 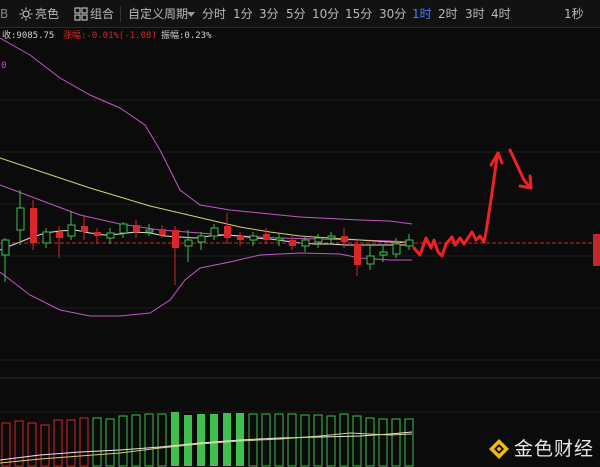 What do you see at coordinates (4, 14) in the screenshot?
I see `toolbar-cut-icon-label: B` at bounding box center [4, 14].